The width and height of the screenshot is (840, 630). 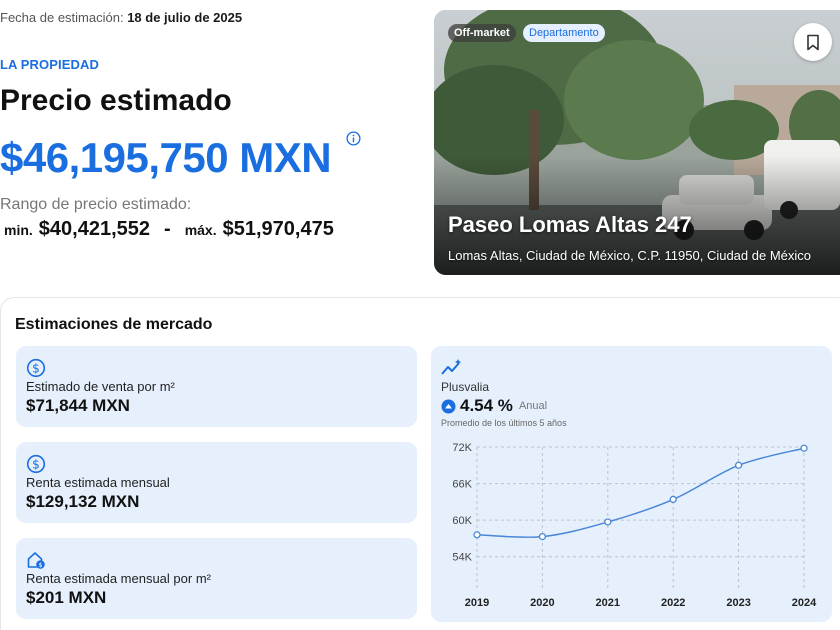 I want to click on estimate-date: Fecha de estimación: 18 de julio de 2025, so click(x=121, y=17).